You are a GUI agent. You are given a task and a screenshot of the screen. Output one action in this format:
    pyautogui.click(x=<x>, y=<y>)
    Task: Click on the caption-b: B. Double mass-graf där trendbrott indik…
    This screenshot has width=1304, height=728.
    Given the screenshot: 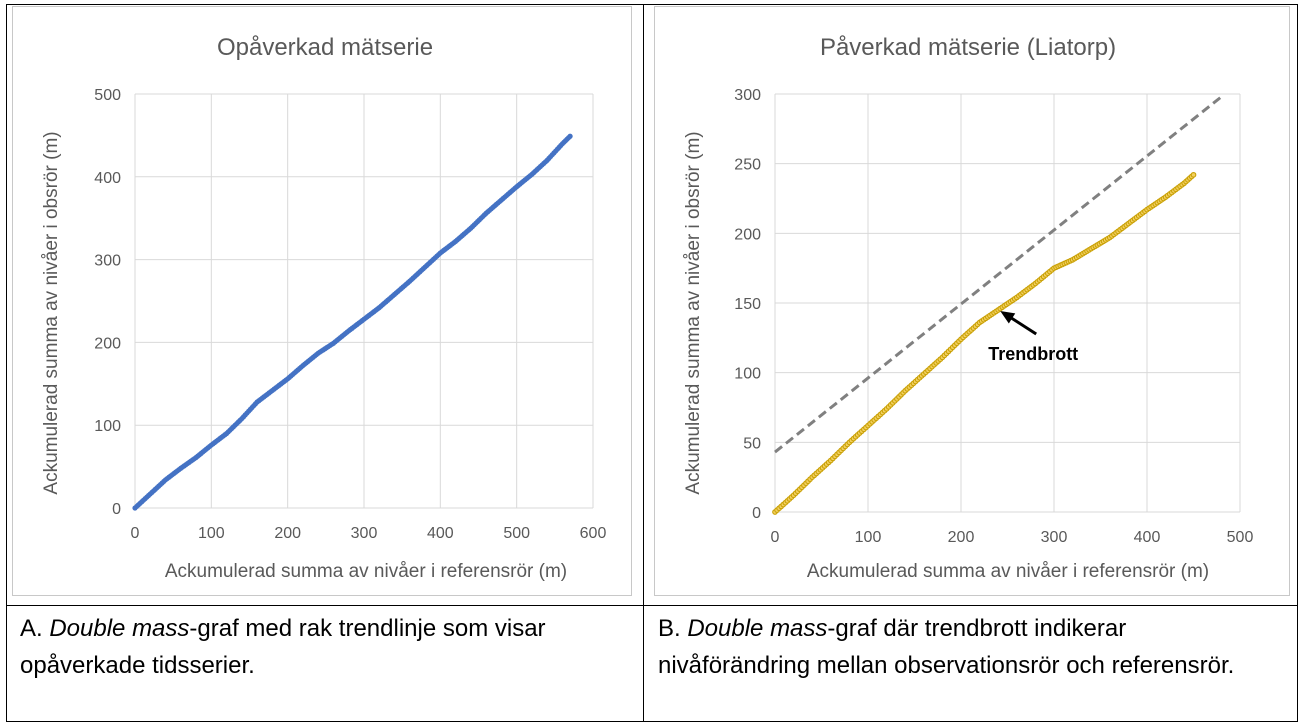 What is the action you would take?
    pyautogui.click(x=968, y=647)
    